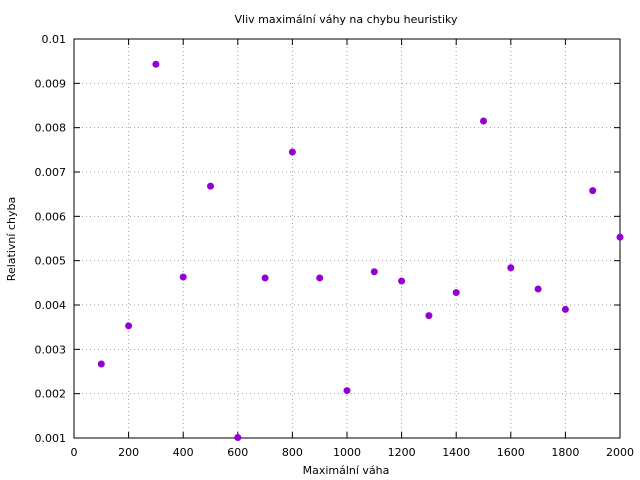 This screenshot has height=480, width=640. I want to click on x-tick-label: 1400, so click(456, 452).